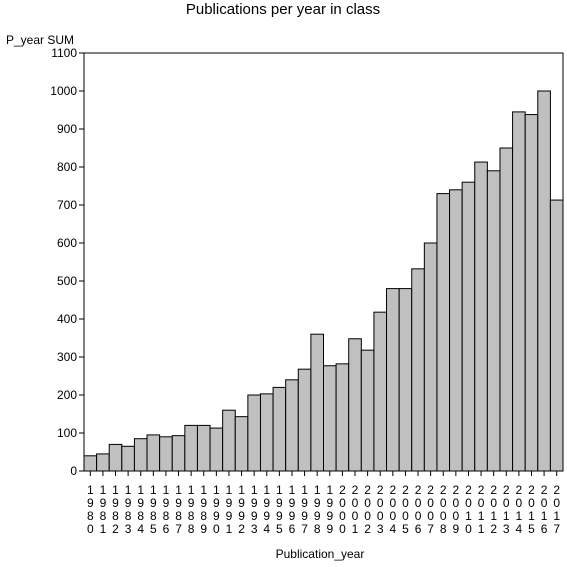 The image size is (567, 567). What do you see at coordinates (63, 91) in the screenshot?
I see `y-tick-label: 1000` at bounding box center [63, 91].